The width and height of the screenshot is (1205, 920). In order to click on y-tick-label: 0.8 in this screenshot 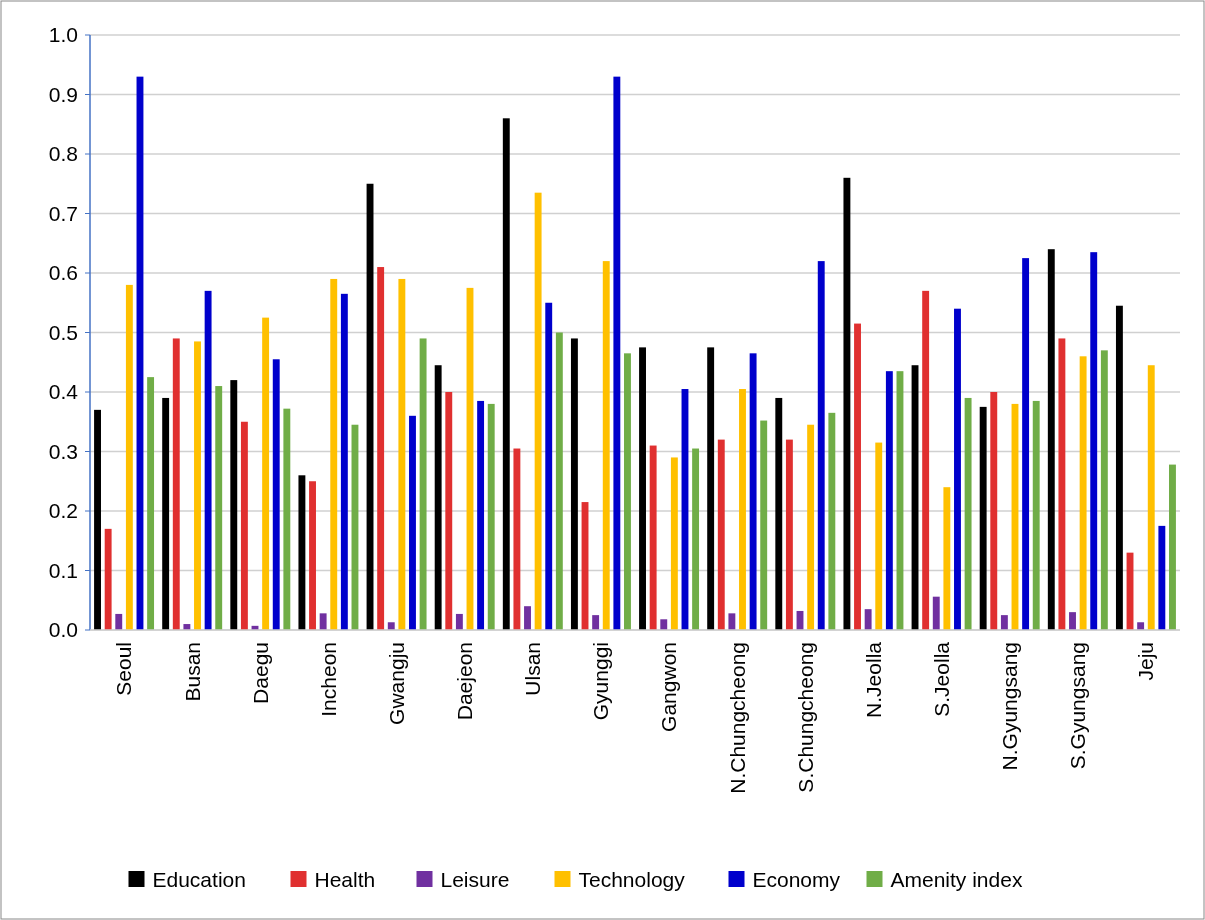, I will do `click(63, 154)`.